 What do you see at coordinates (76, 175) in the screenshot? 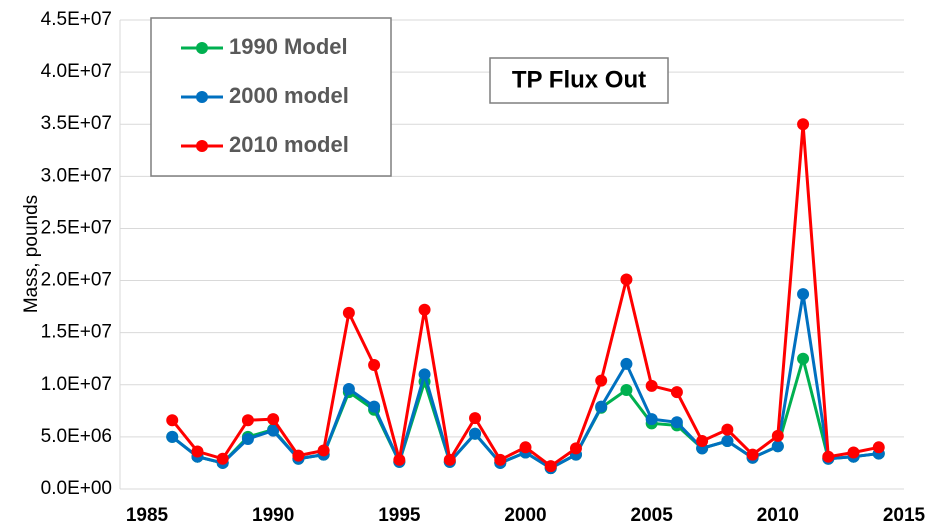
I see `y-tick-label: 3.0E+07` at bounding box center [76, 175].